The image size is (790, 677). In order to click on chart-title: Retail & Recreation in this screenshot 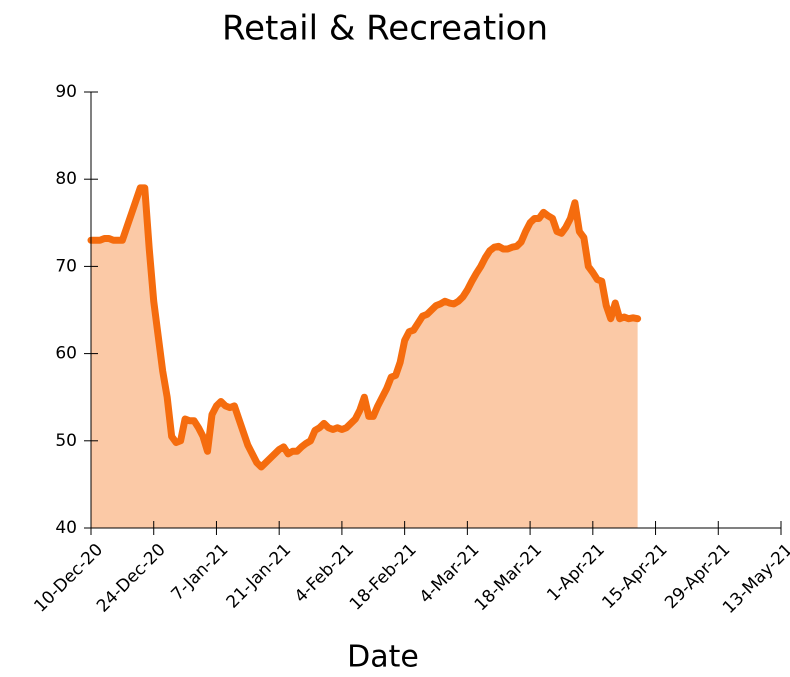, I will do `click(385, 29)`.